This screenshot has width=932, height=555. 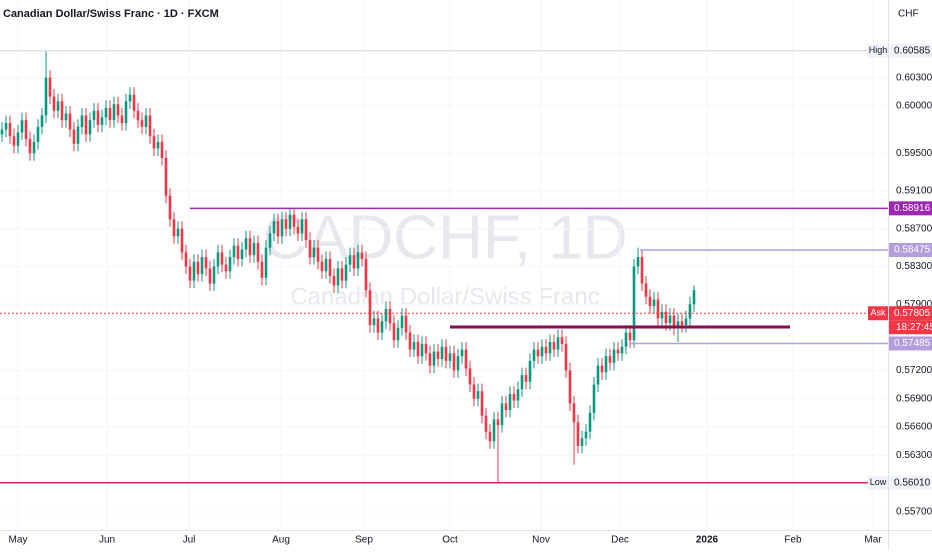 I want to click on y-tick-label: 0.57200, so click(x=914, y=370).